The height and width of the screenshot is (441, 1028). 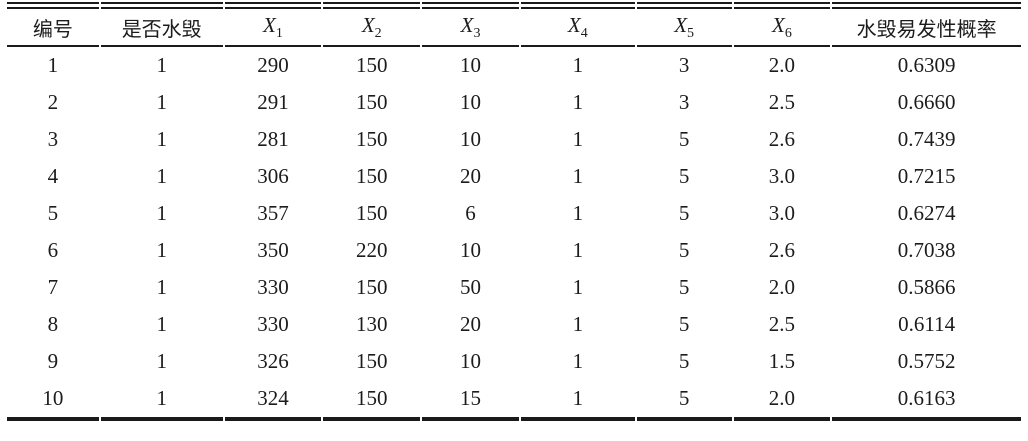 What do you see at coordinates (926, 176) in the screenshot?
I see `table-cell: 0.7215` at bounding box center [926, 176].